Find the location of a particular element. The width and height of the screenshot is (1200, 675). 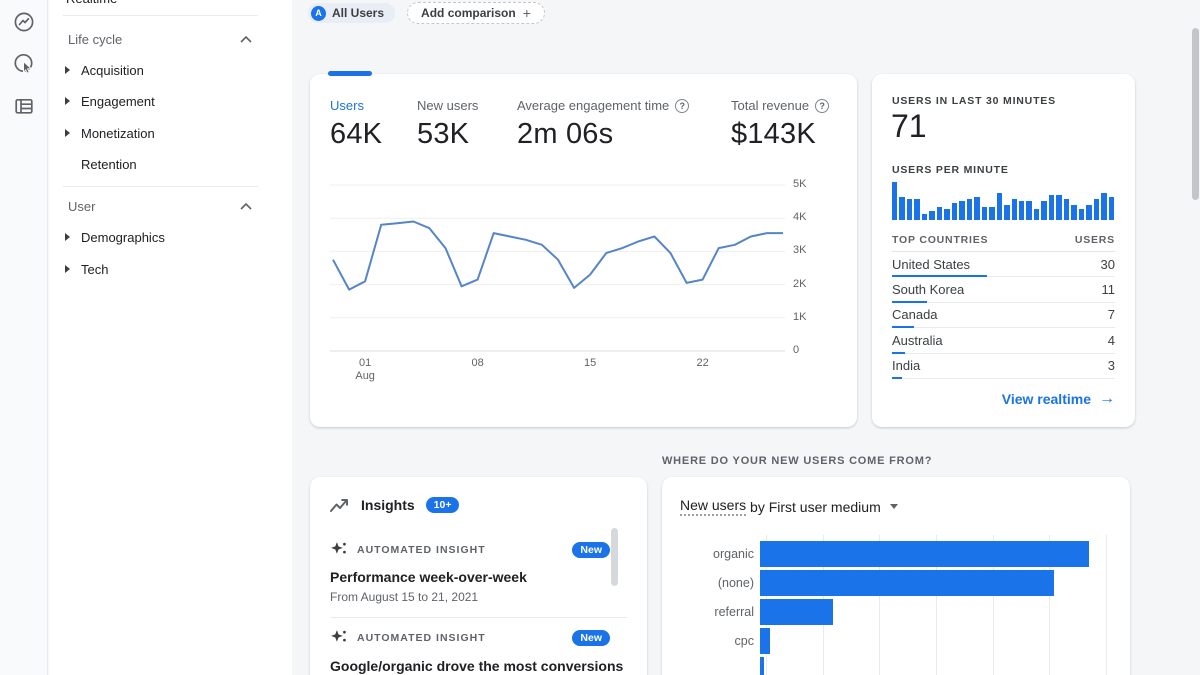

sidebar-item-tech: Tech is located at coordinates (170, 269).